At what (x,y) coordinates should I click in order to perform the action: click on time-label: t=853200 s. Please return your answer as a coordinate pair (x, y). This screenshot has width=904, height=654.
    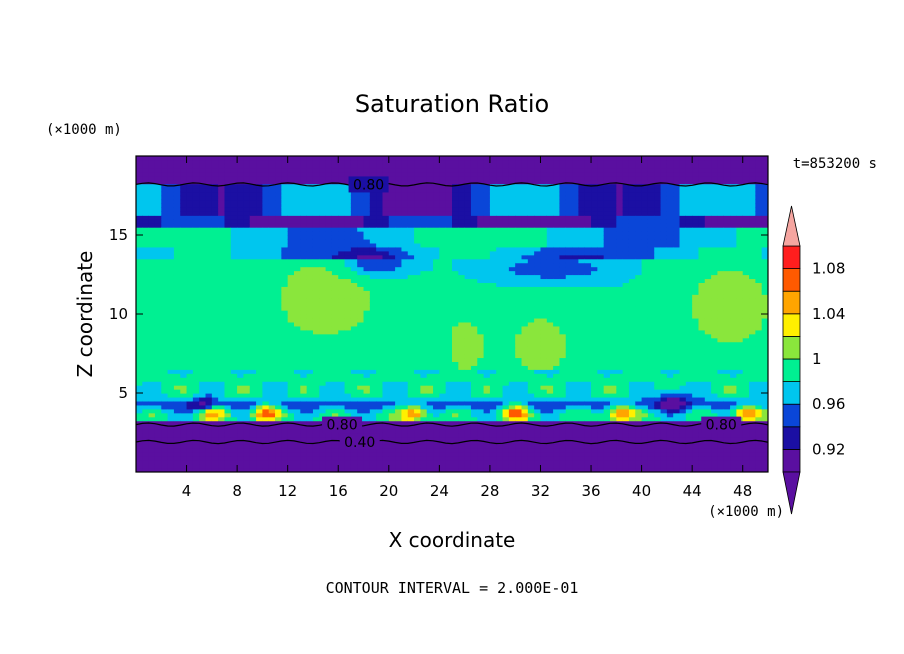
    Looking at the image, I should click on (835, 164).